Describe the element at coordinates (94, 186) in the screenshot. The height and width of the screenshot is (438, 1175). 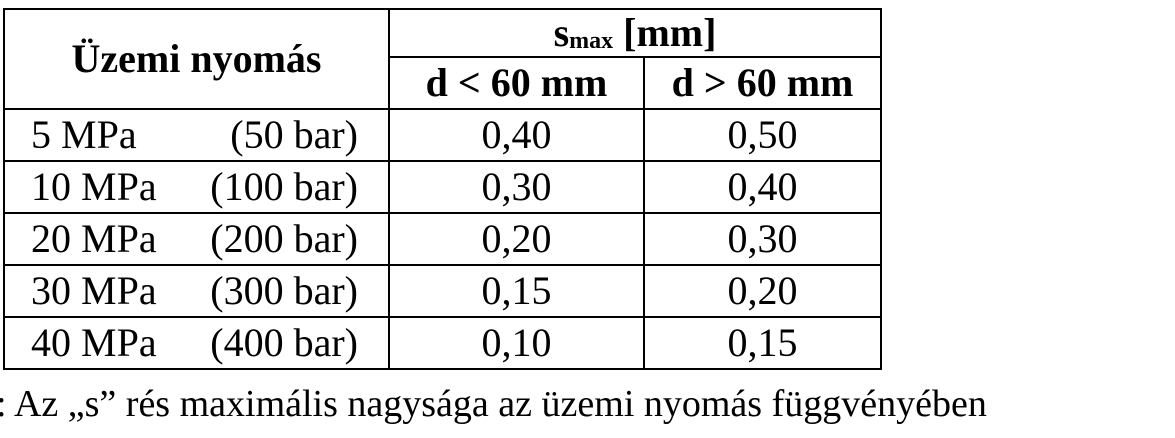
I see `pressure-mpa: 10 MPa` at that location.